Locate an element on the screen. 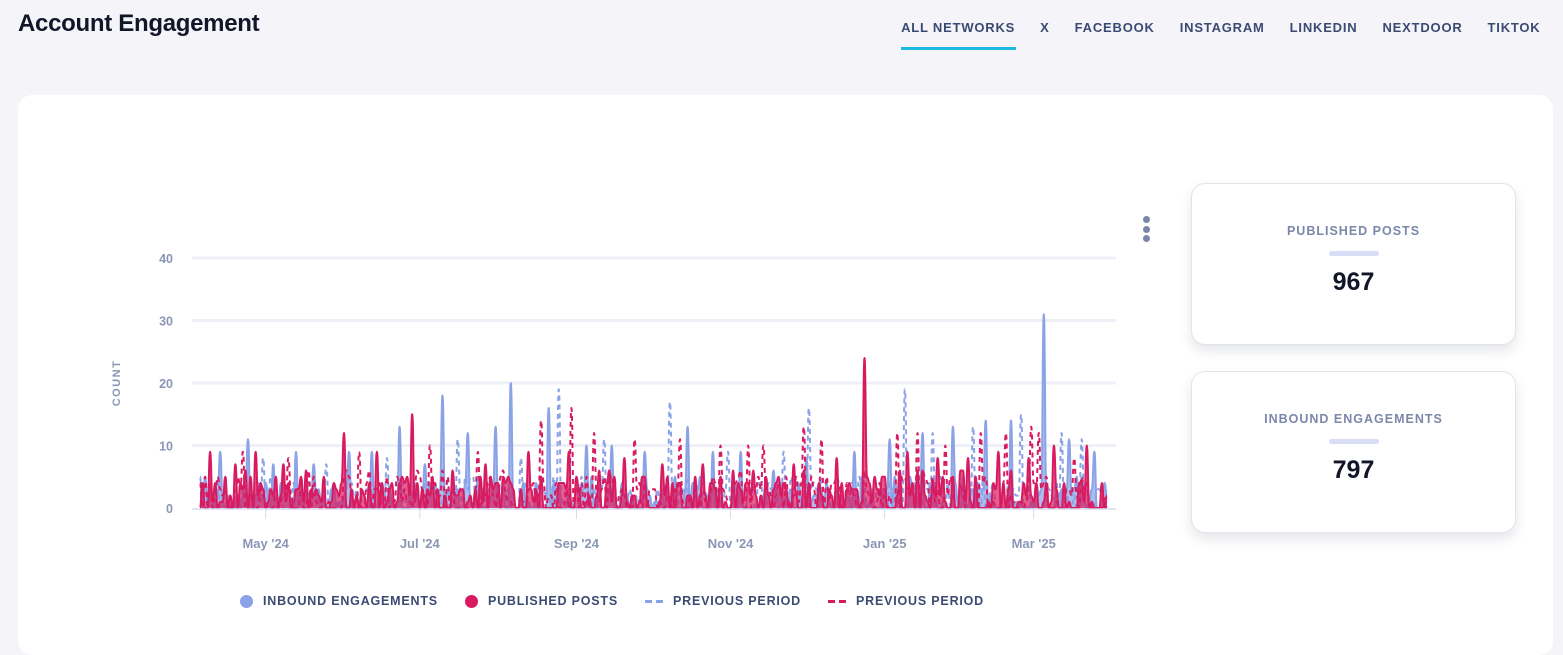  inbound-dot-icon is located at coordinates (246, 601).